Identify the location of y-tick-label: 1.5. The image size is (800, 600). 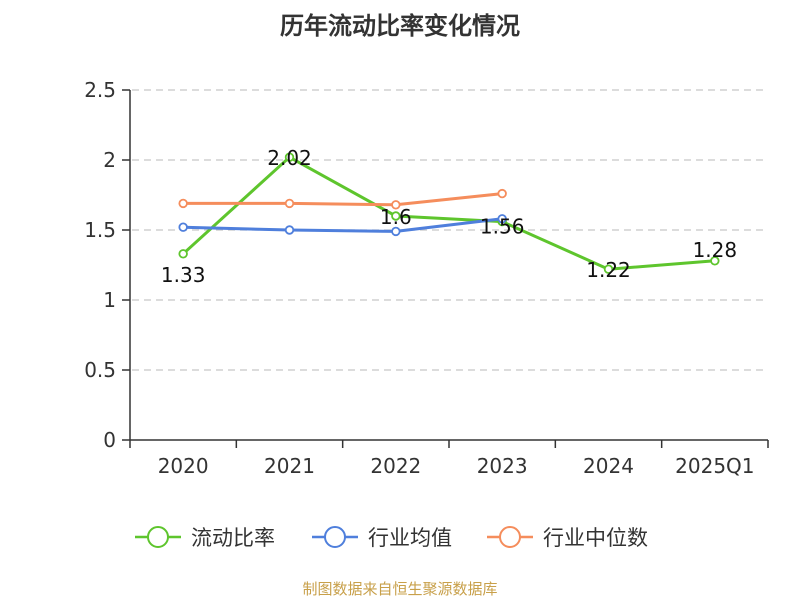
(100, 230).